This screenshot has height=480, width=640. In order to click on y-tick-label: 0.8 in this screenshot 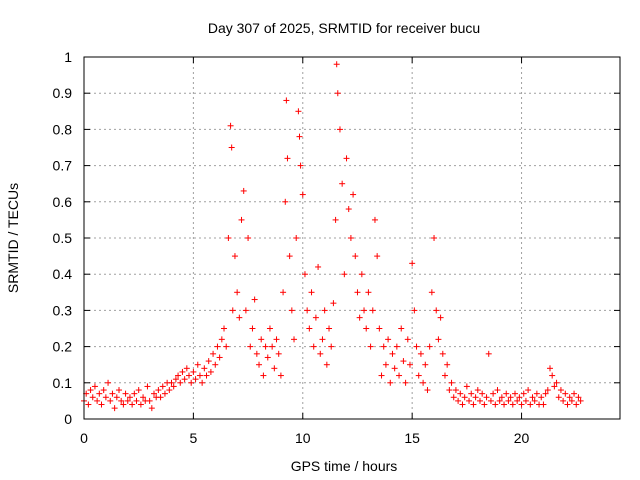, I will do `click(63, 129)`.